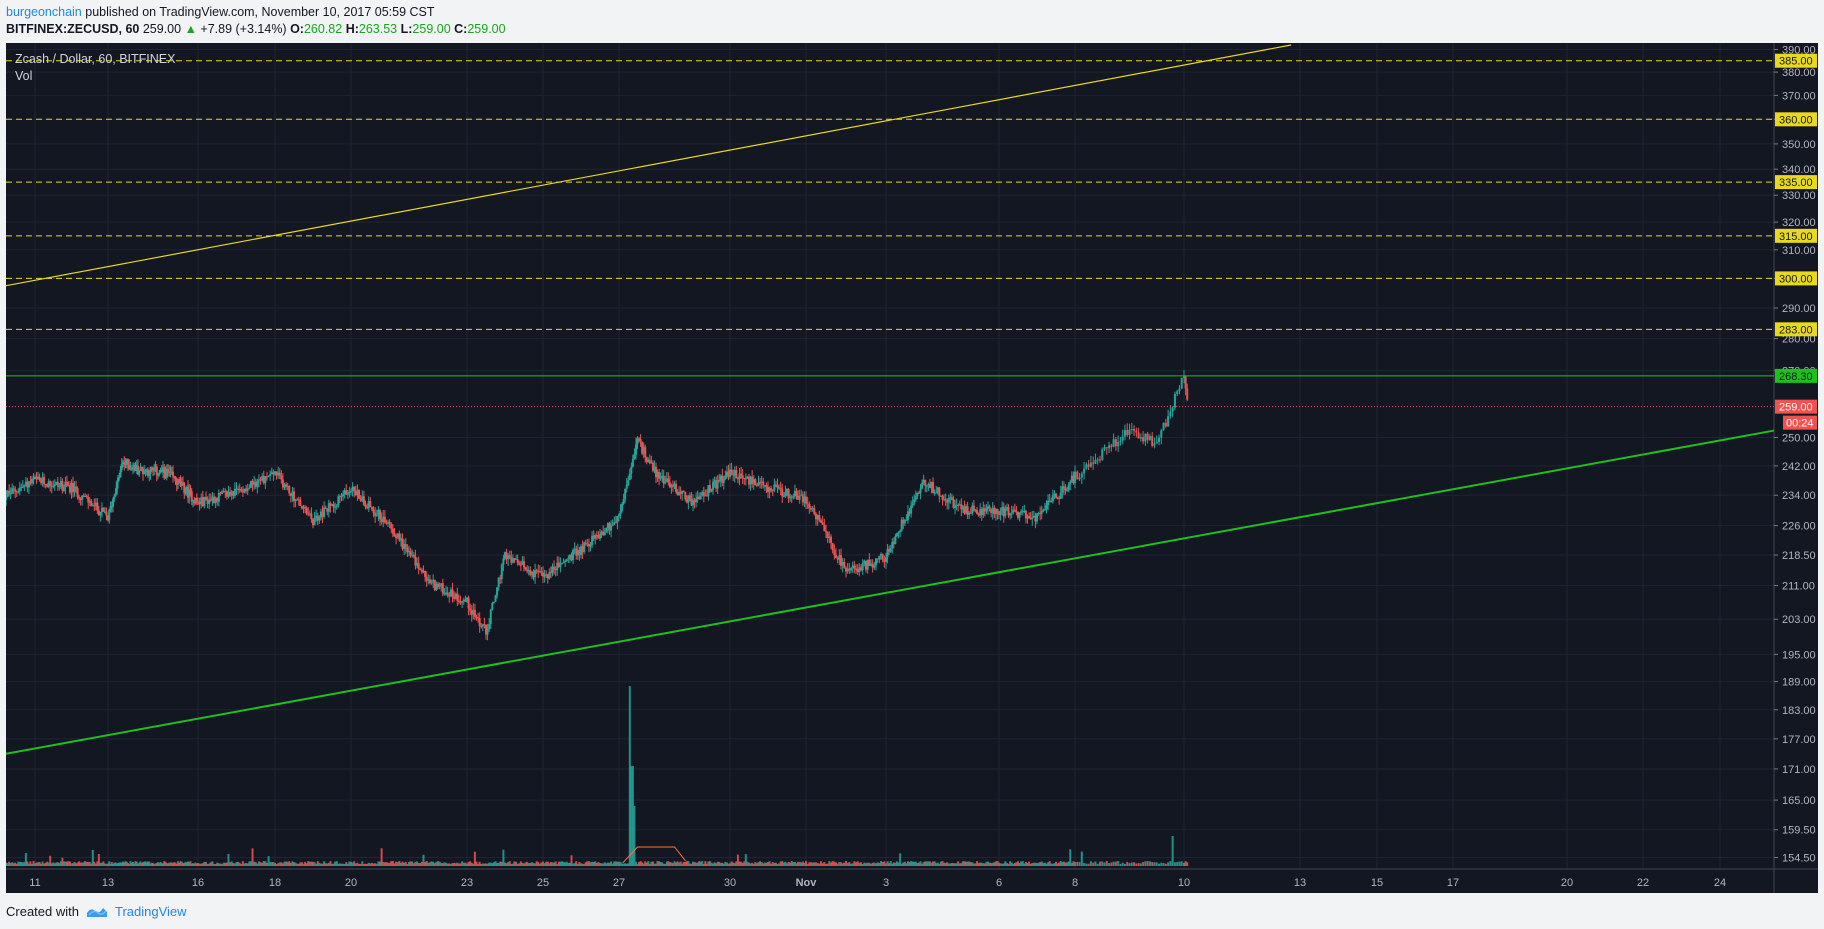  Describe the element at coordinates (1799, 340) in the screenshot. I see `y-tick-label: 280.00` at that location.